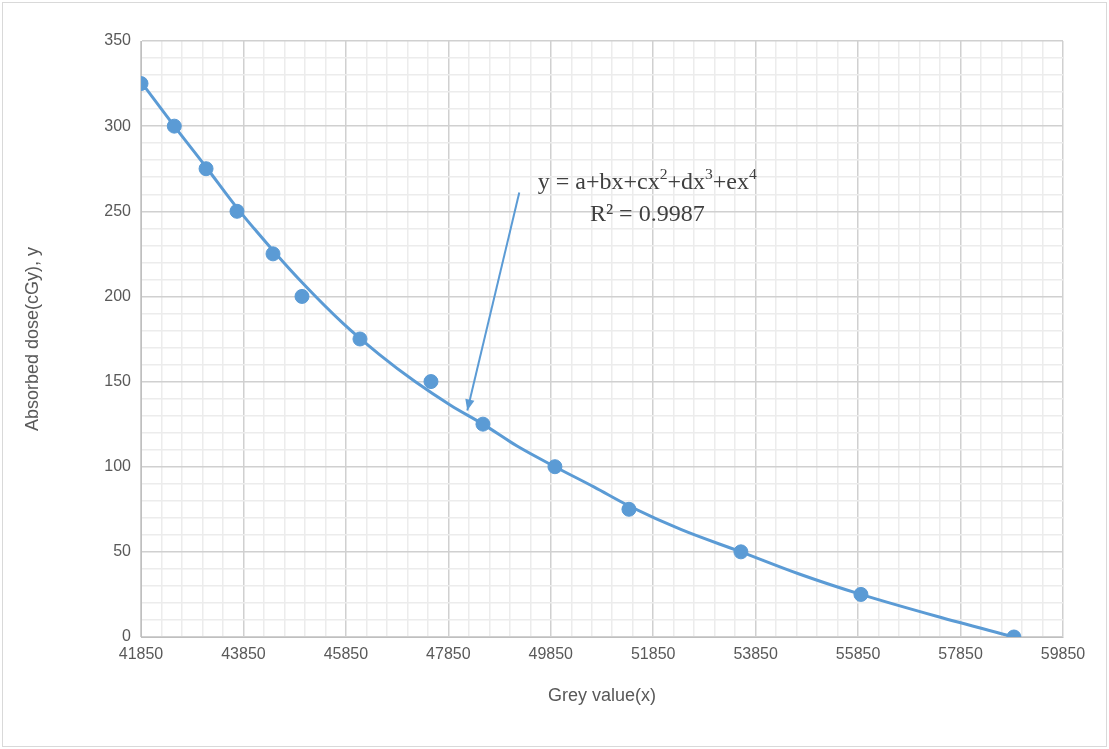 The width and height of the screenshot is (1109, 749). I want to click on x-tick-label: 41850, so click(141, 654).